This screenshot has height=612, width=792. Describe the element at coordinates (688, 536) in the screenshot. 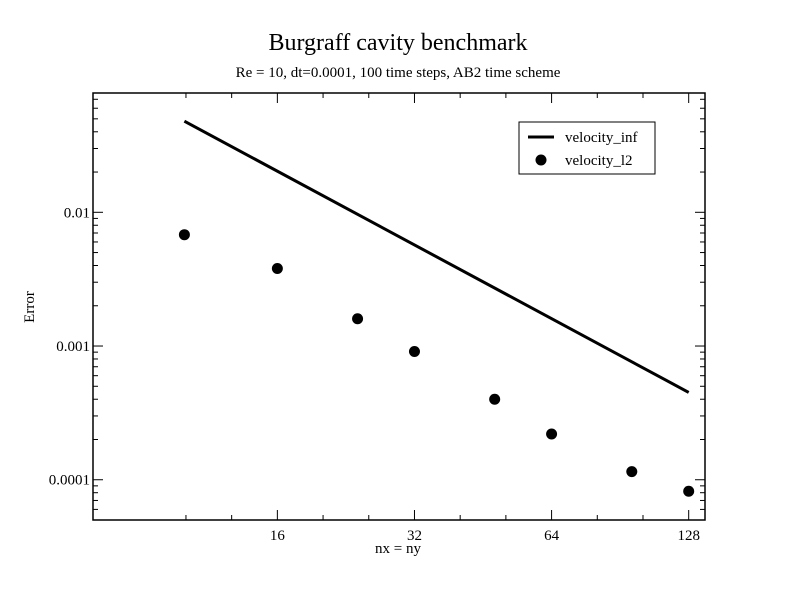

I see `x-tick-label: 128` at that location.